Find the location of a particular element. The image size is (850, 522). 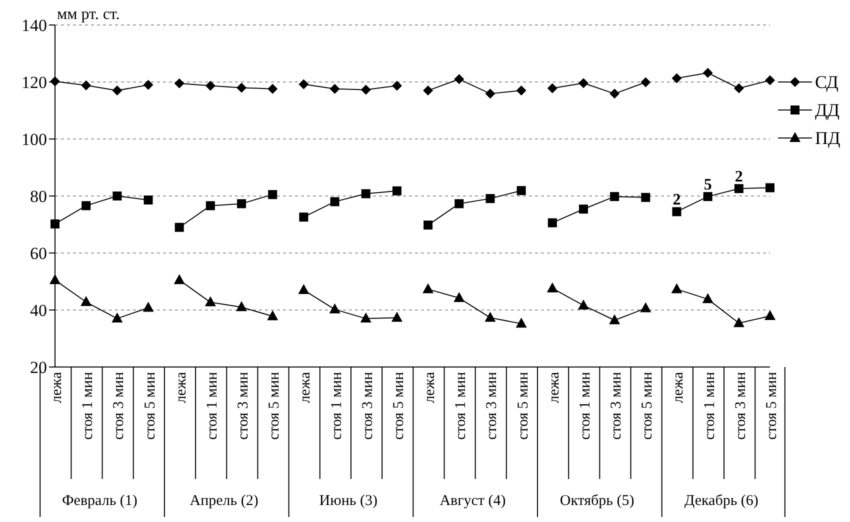

annotation: 5 is located at coordinates (708, 185).